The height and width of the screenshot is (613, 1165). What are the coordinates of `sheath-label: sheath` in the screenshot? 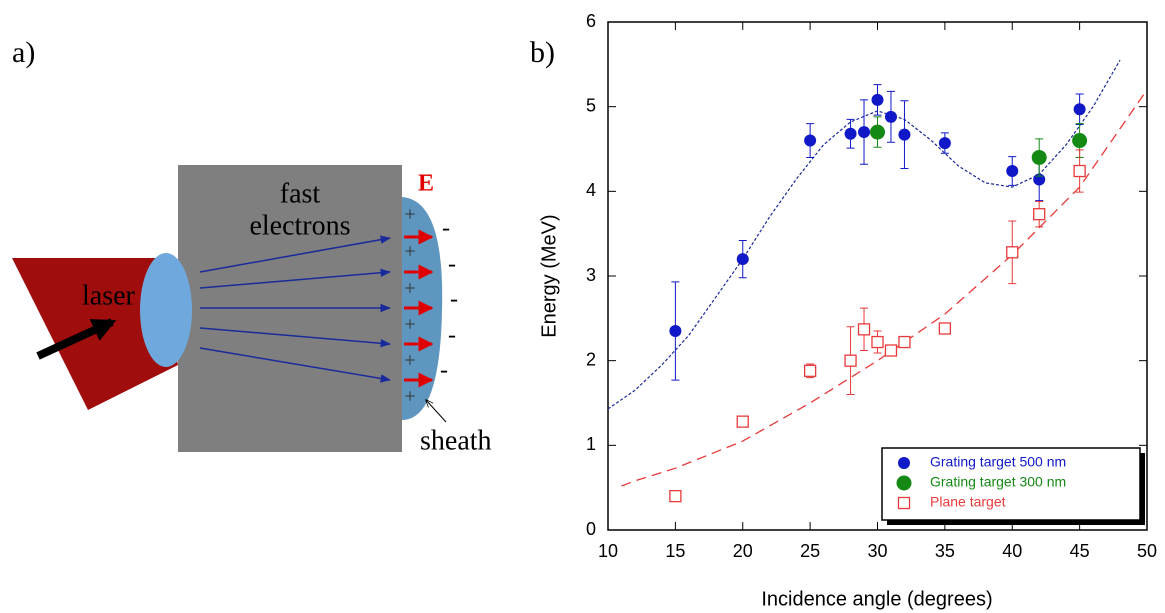 It's located at (456, 440).